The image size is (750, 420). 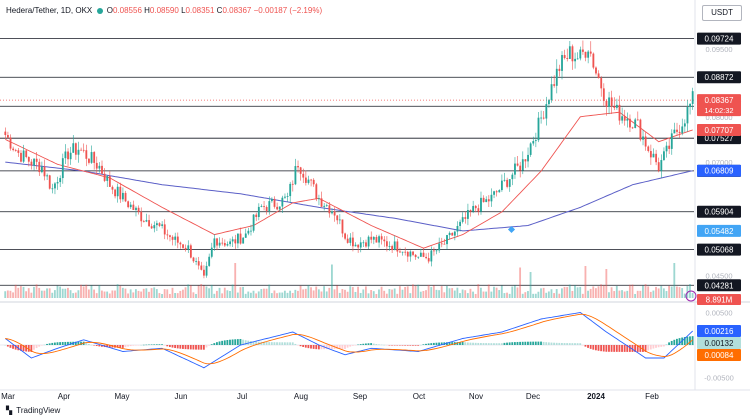 I want to click on change-value: −0.00187 (−2.19%), so click(x=288, y=10).